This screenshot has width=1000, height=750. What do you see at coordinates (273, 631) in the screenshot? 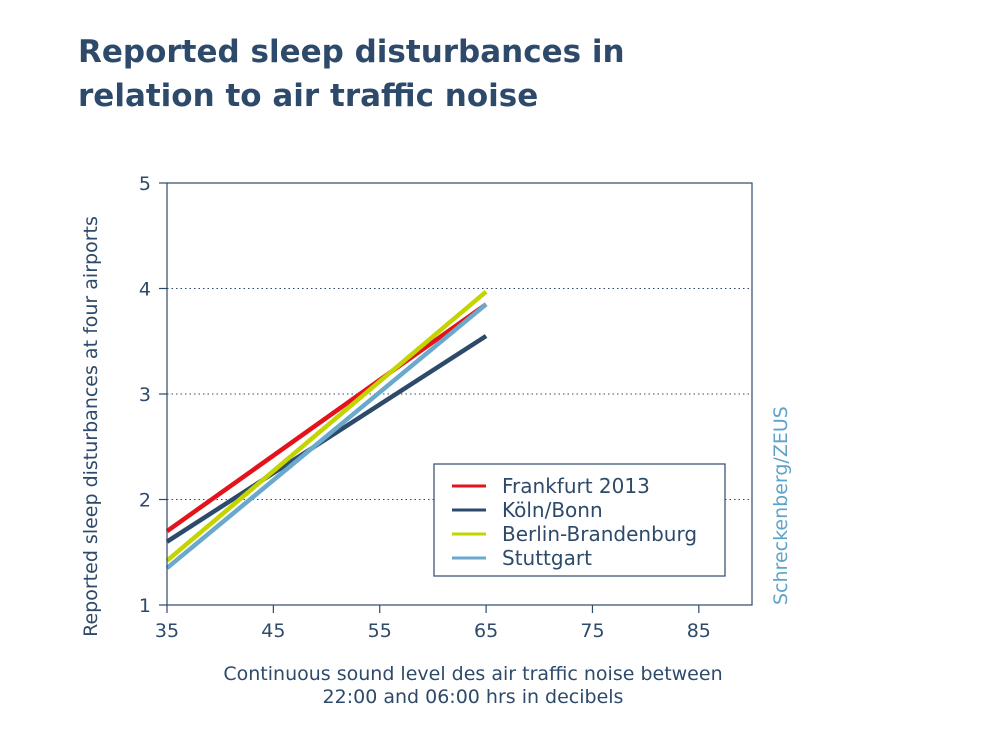
I see `x-tick-label: 45` at bounding box center [273, 631].